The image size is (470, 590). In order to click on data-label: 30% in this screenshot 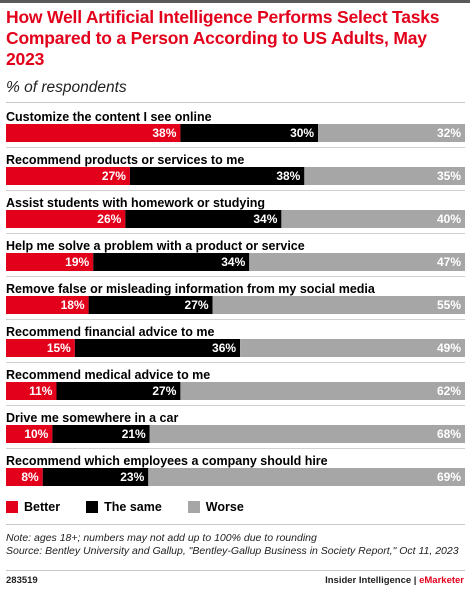, I will do `click(302, 133)`.